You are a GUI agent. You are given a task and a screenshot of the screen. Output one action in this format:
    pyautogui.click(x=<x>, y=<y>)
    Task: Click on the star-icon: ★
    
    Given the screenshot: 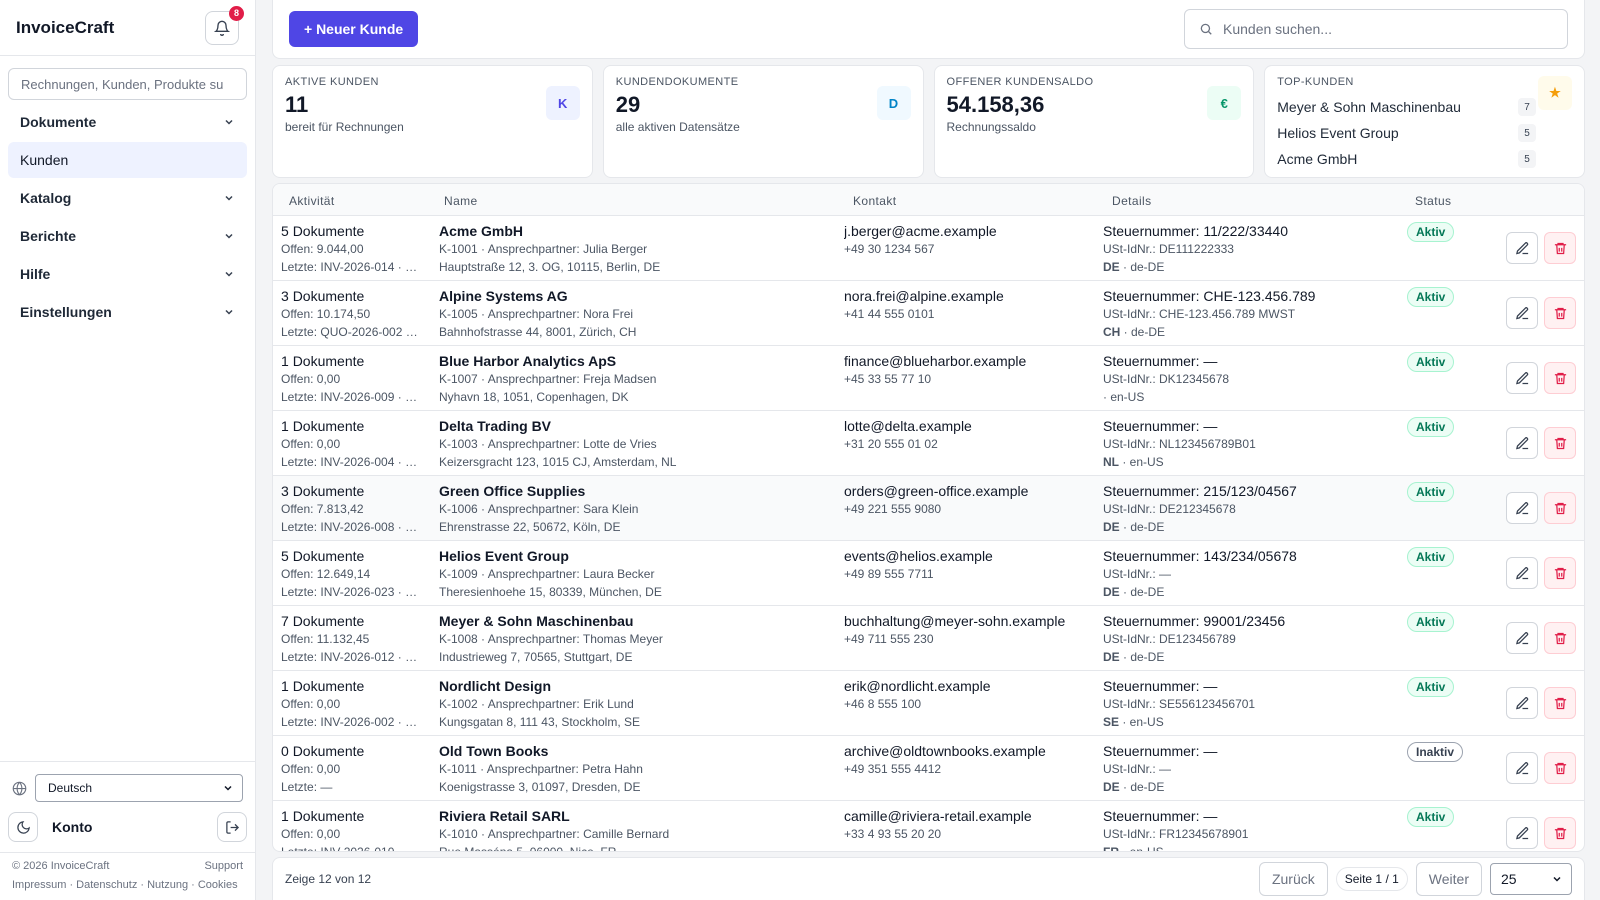 What is the action you would take?
    pyautogui.click(x=1555, y=93)
    